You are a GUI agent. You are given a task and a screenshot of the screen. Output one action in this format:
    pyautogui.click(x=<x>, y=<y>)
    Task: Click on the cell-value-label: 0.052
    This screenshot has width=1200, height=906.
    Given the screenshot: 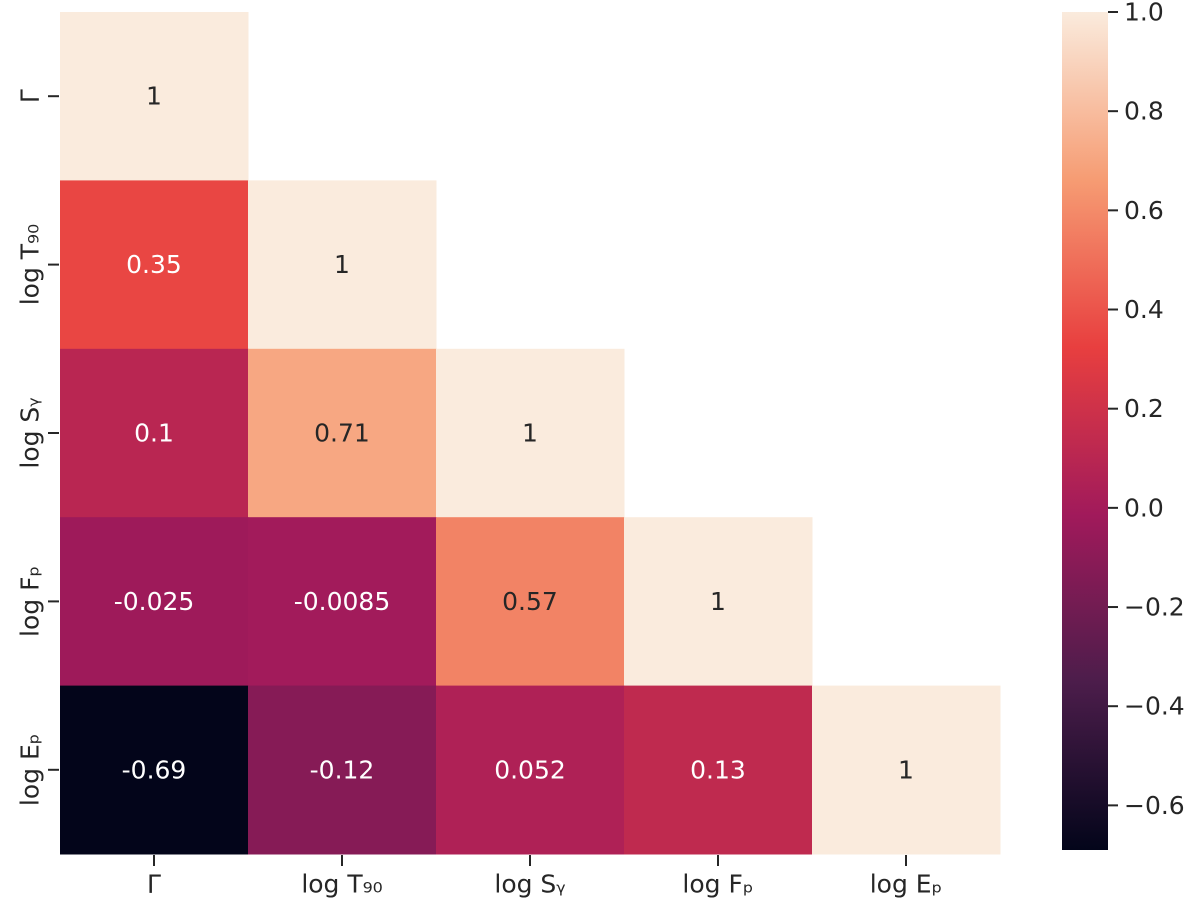 What is the action you would take?
    pyautogui.click(x=530, y=769)
    